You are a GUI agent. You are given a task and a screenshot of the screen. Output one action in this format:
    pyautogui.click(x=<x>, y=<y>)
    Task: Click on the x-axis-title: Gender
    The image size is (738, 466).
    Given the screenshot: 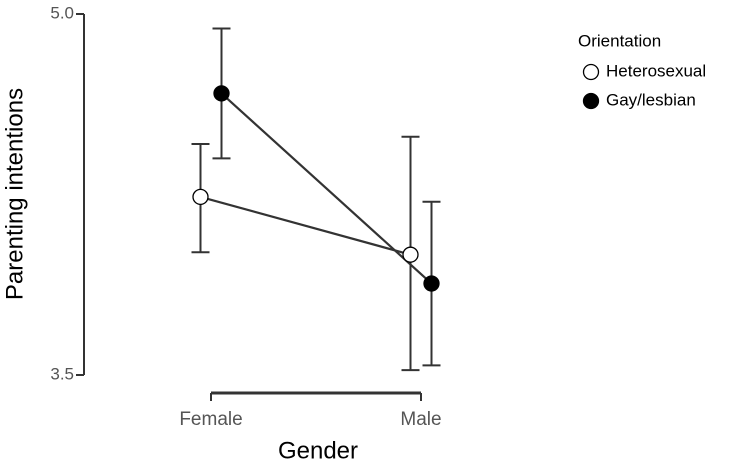 What is the action you would take?
    pyautogui.click(x=318, y=450)
    